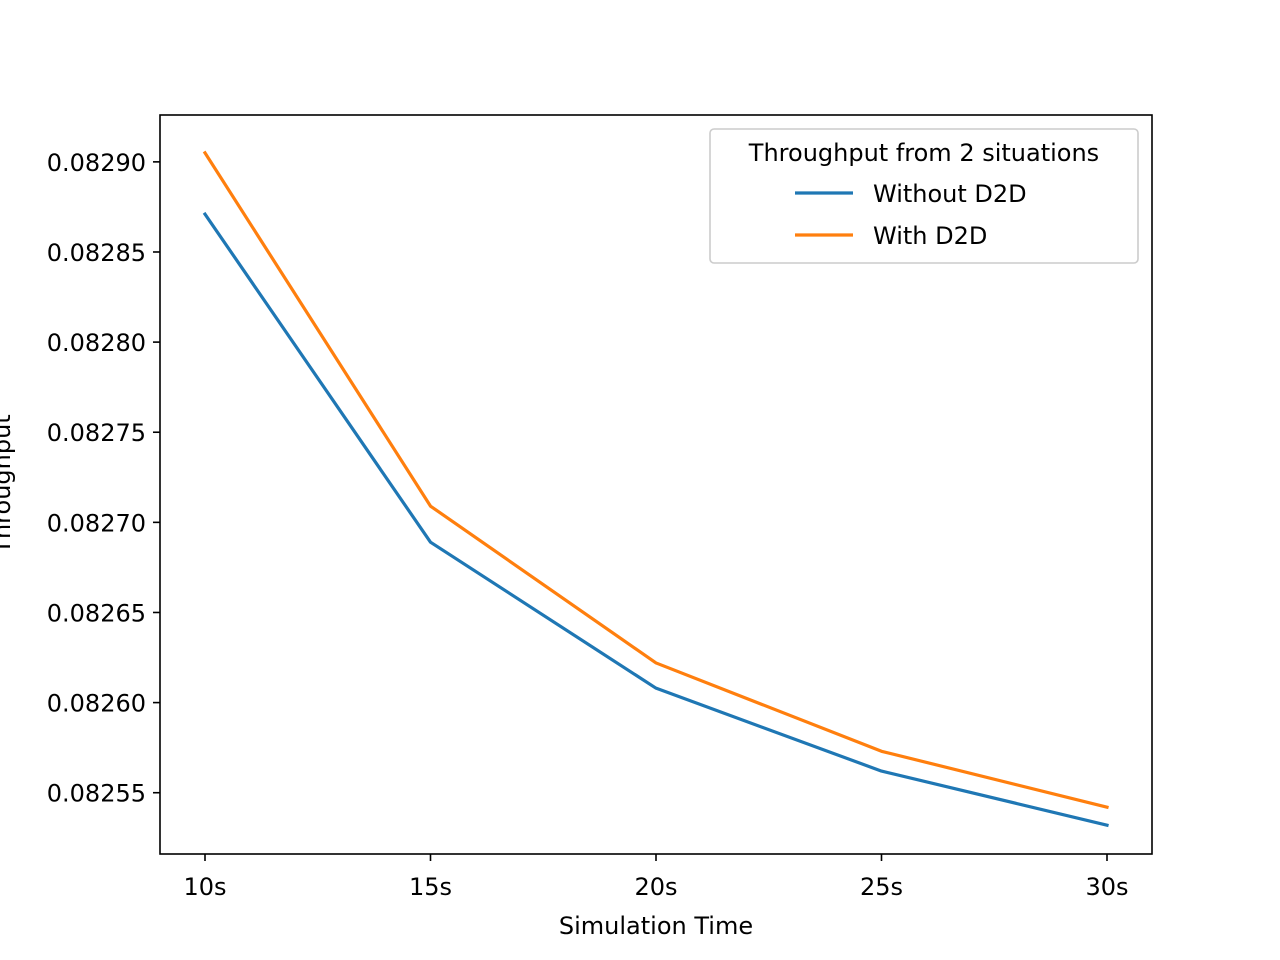 The width and height of the screenshot is (1280, 960). What do you see at coordinates (656, 926) in the screenshot?
I see `x-axis-label: Simulation Time` at bounding box center [656, 926].